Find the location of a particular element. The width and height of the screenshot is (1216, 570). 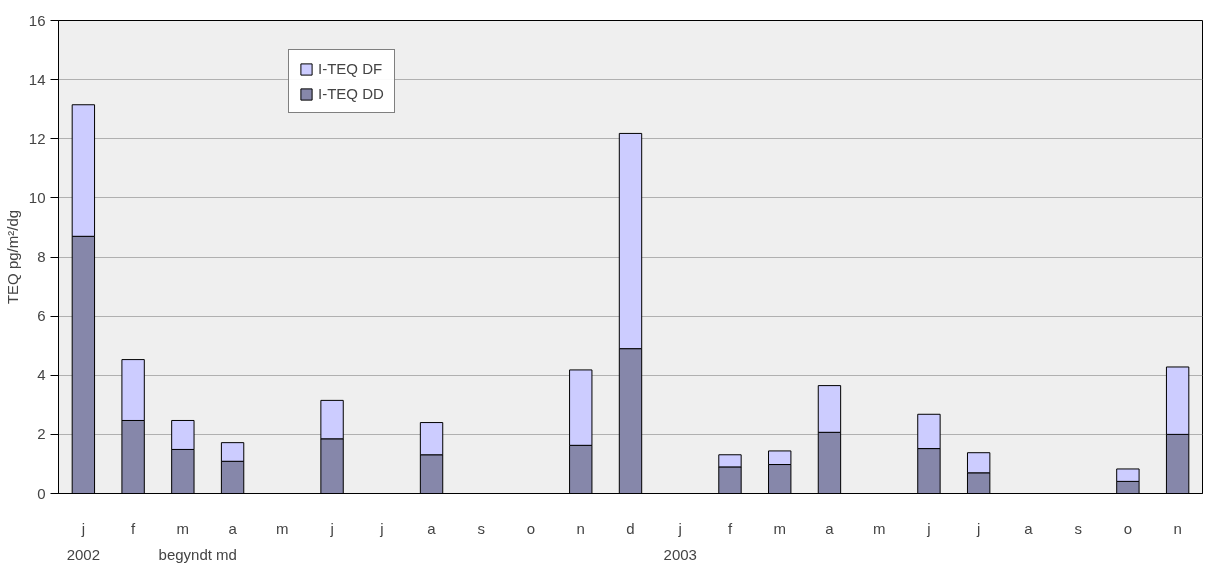

y-tick-label: 14 is located at coordinates (37, 79).